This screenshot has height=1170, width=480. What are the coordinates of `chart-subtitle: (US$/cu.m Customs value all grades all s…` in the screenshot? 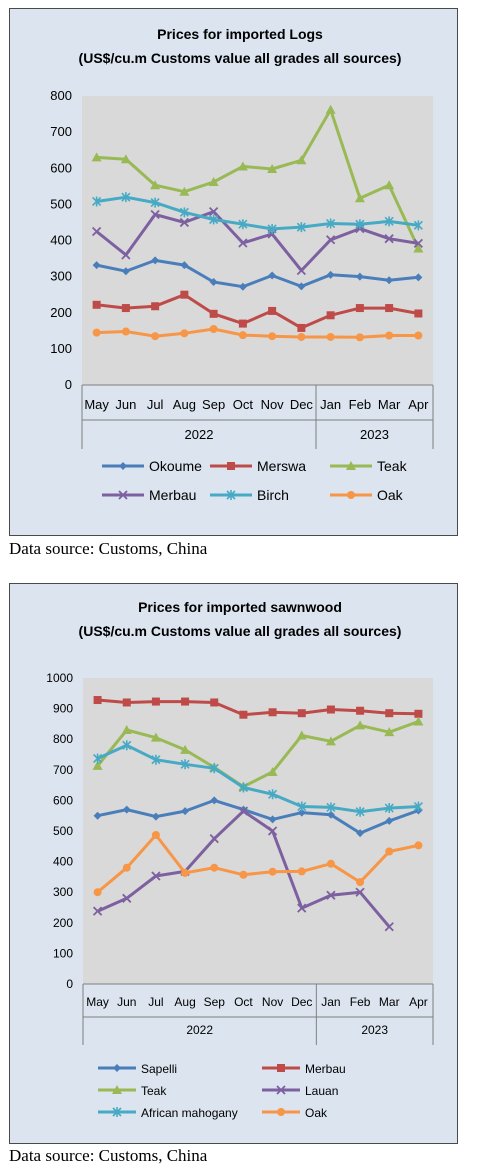 It's located at (240, 58).